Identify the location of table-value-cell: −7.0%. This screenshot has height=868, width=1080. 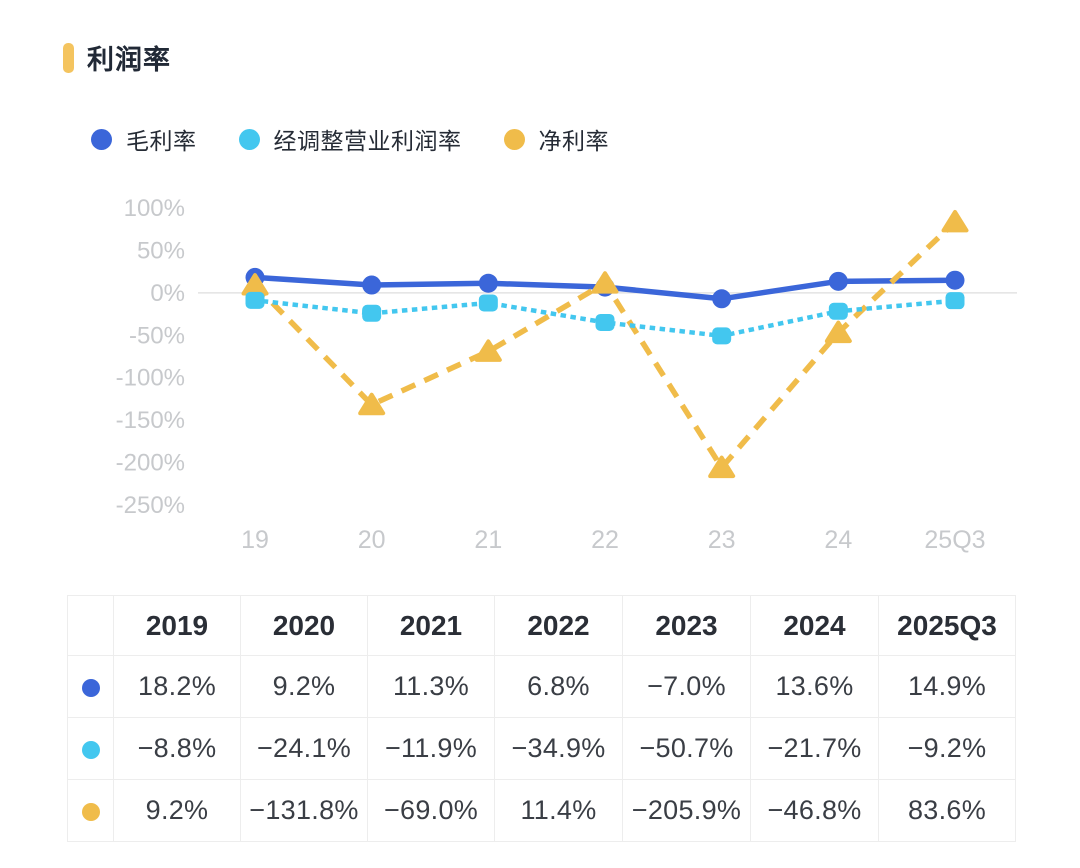
(686, 686).